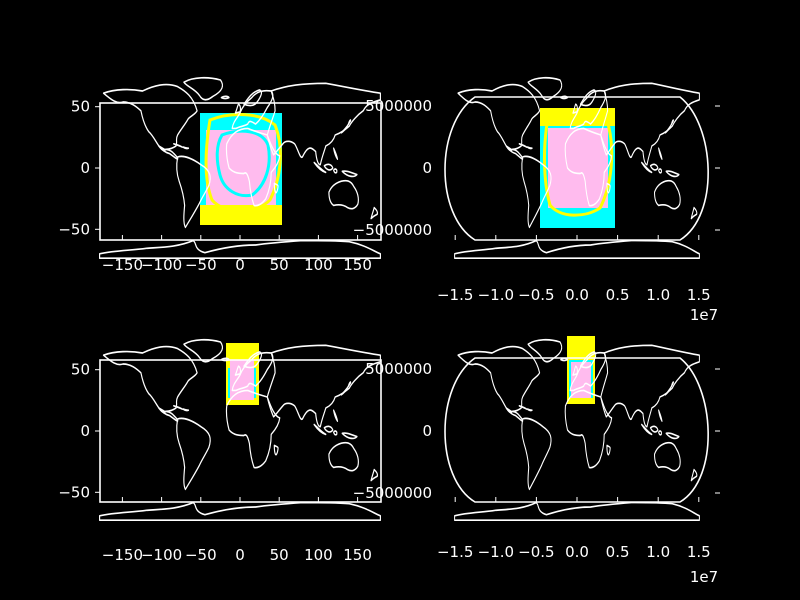 The height and width of the screenshot is (600, 800). I want to click on overlay-regions, so click(242, 374).